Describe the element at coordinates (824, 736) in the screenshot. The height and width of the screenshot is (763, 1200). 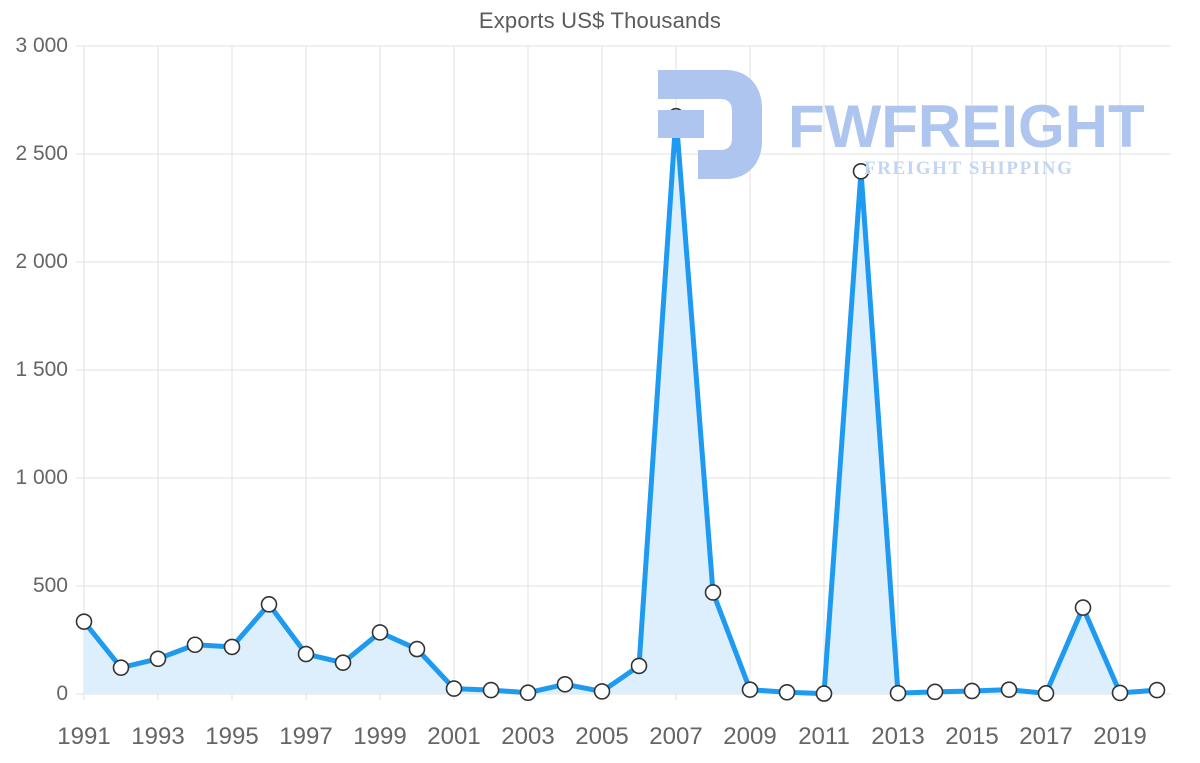
I see `x-axis-tick-label: 2011` at that location.